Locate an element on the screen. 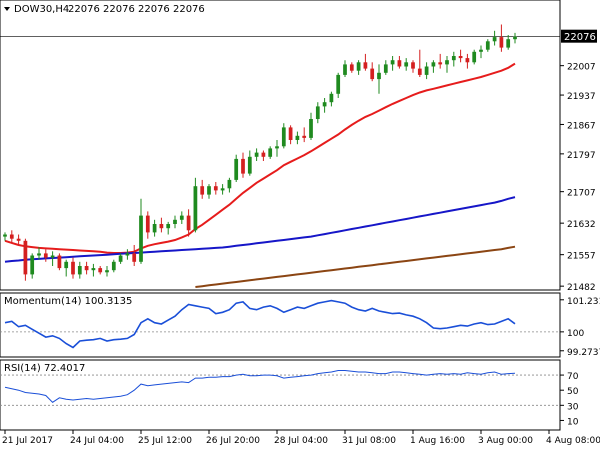 The image size is (600, 450). rsi-title: RSI(14) 72.4017 is located at coordinates (44, 368).